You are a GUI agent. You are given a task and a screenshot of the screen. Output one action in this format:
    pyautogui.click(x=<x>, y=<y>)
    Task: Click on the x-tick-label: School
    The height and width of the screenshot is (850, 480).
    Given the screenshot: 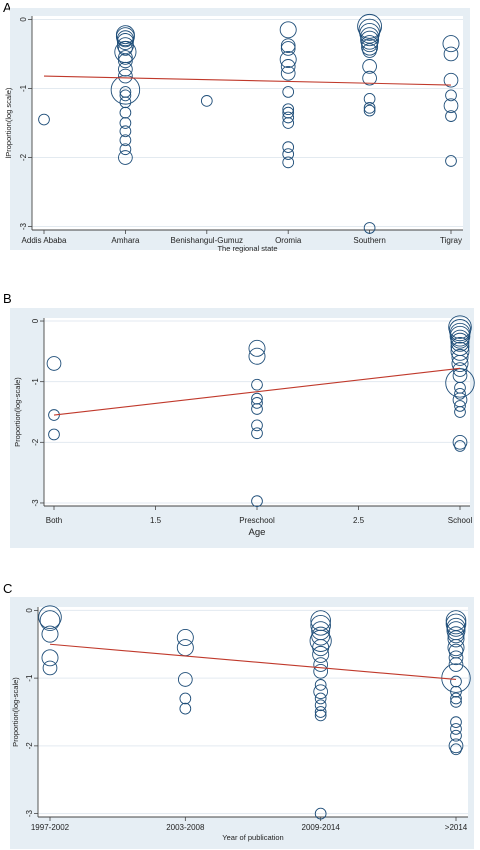 What is the action you would take?
    pyautogui.click(x=460, y=520)
    